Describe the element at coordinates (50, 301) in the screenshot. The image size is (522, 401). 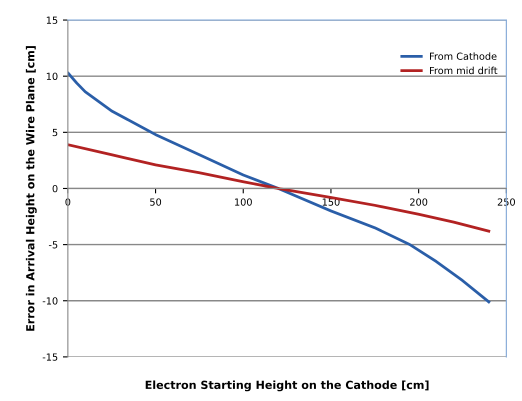
I see `y-tick-label: -10` at that location.